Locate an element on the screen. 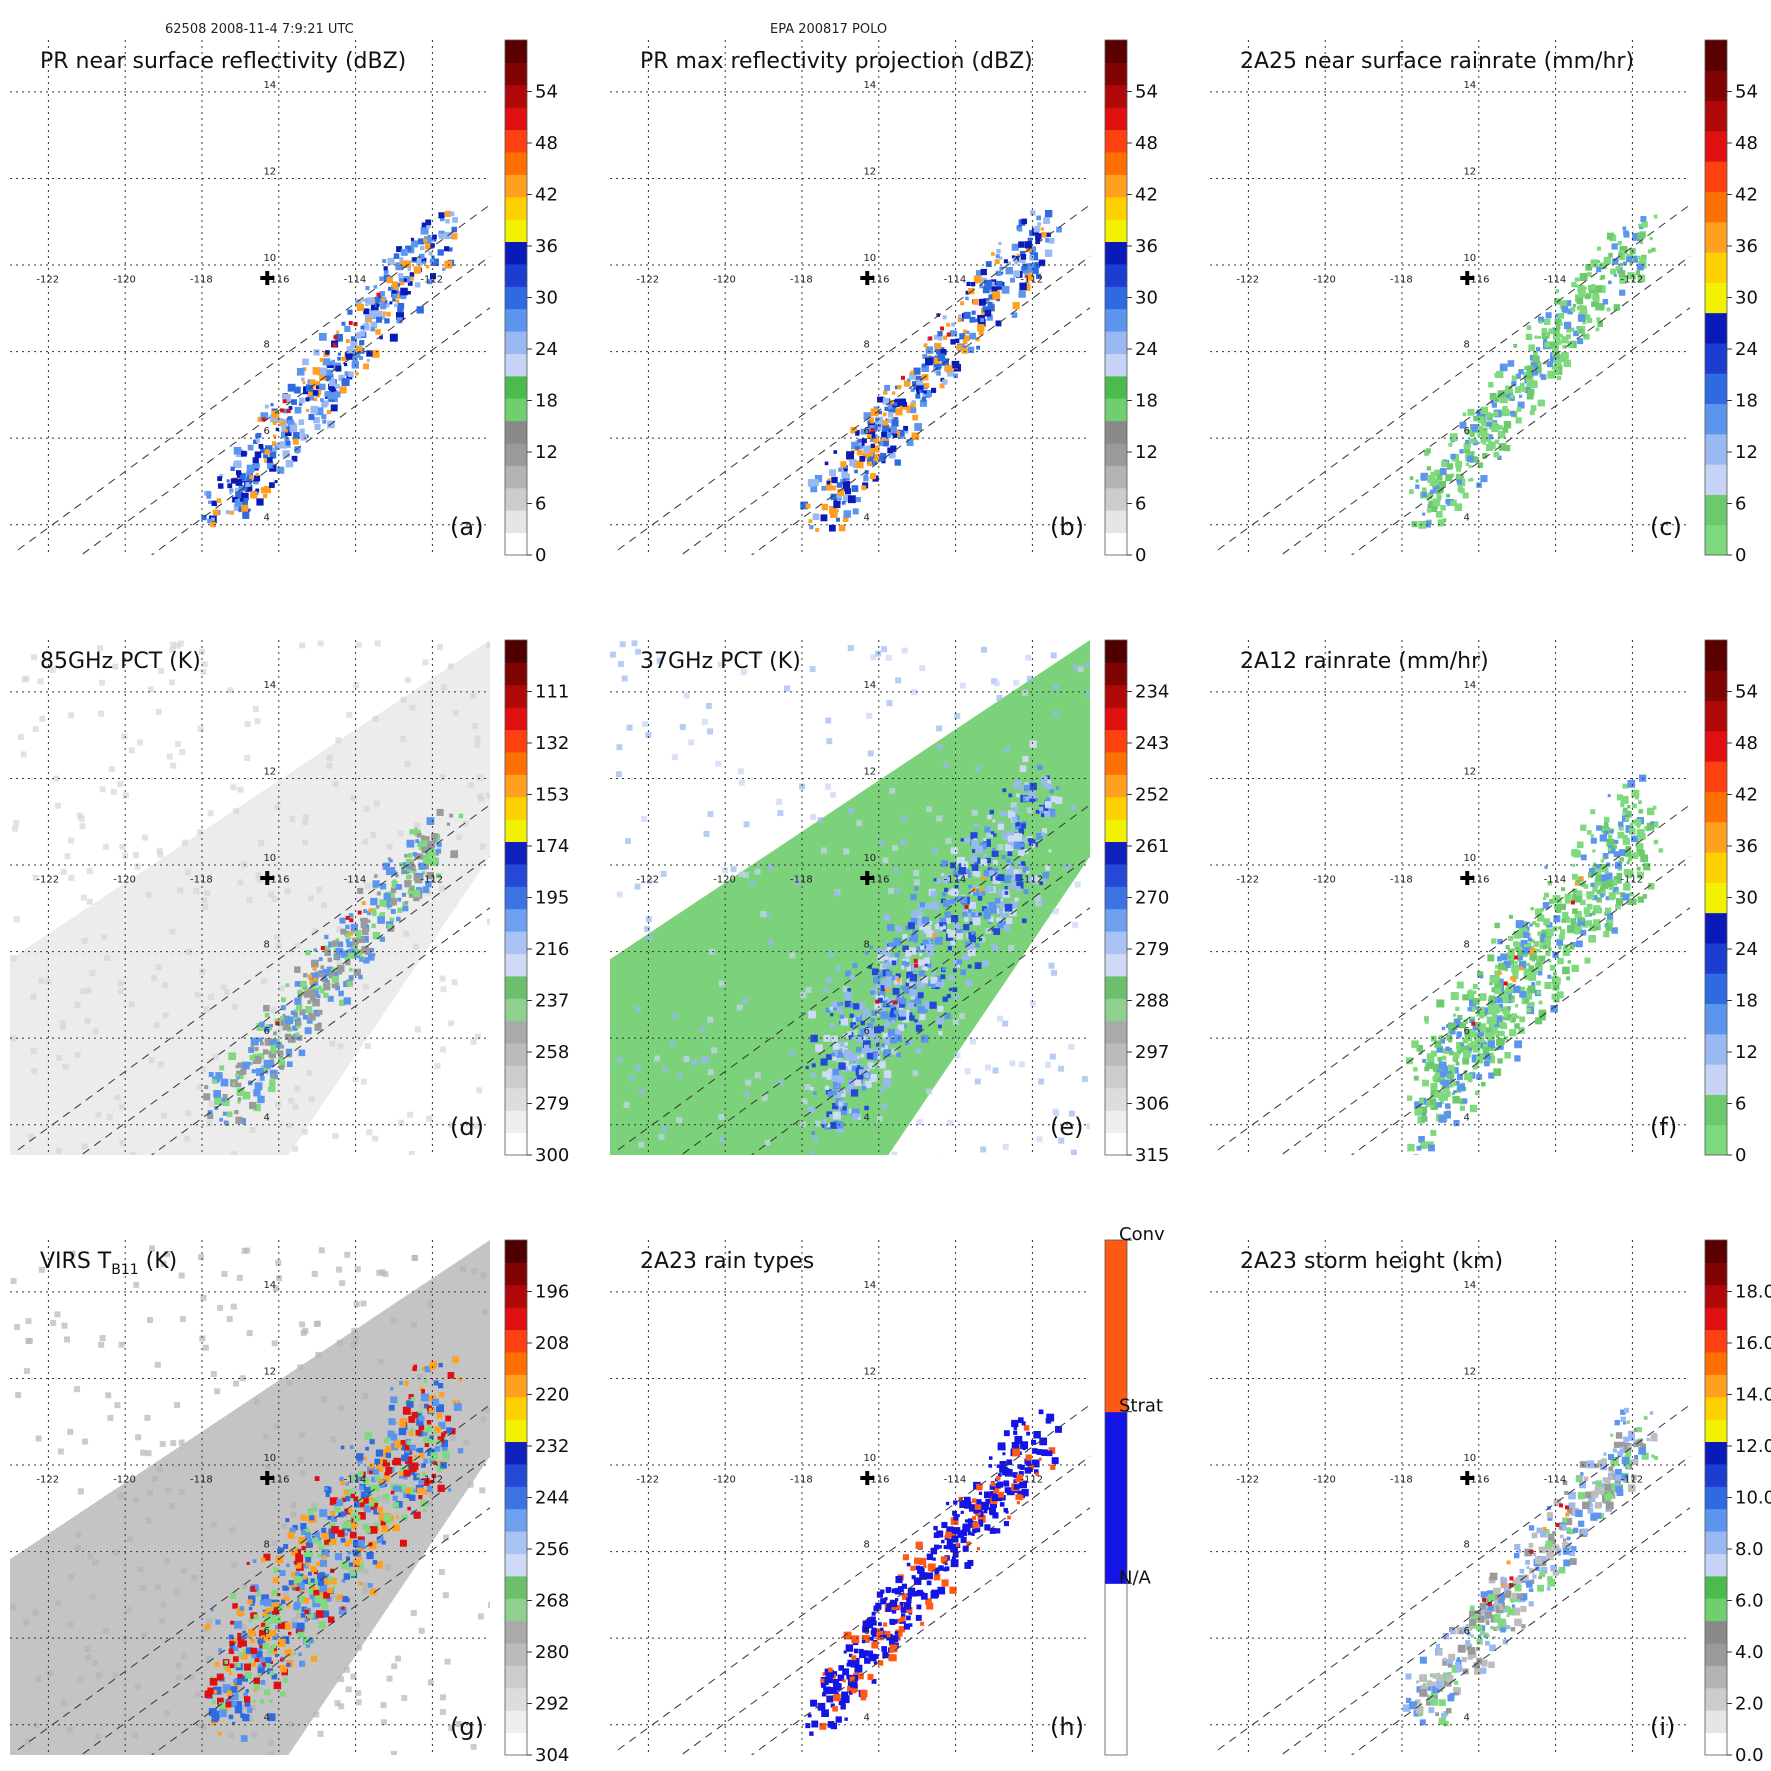 This screenshot has width=1771, height=1771. lon-tick-label: -116 is located at coordinates (278, 879).